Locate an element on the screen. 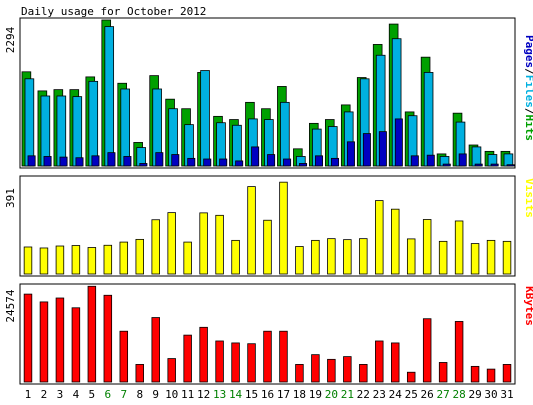 Image resolution: width=533 pixels, height=405 pixels. x-tick-label-day-23: 23 is located at coordinates (379, 394).